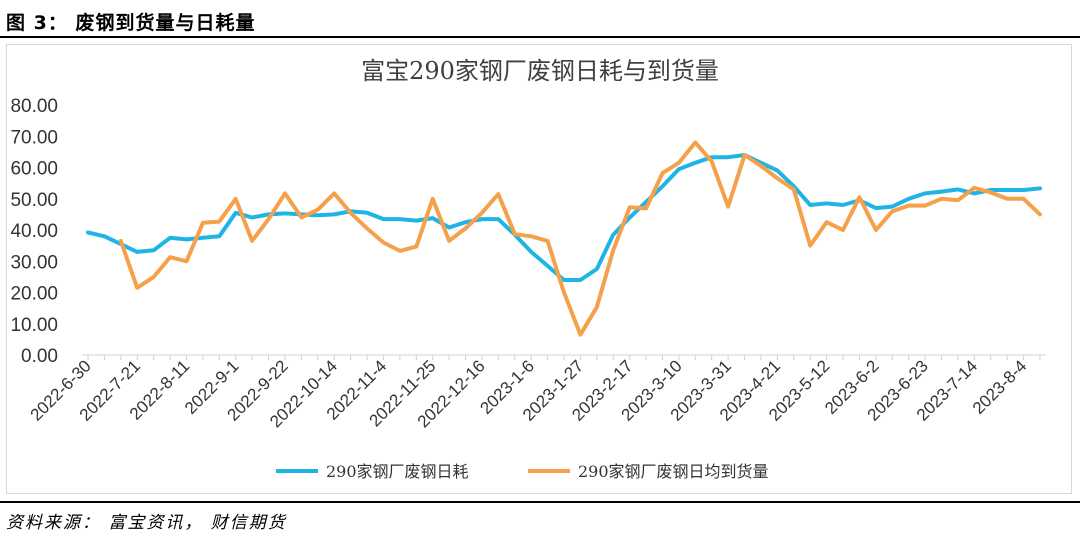  I want to click on y-tick-label: 30.00, so click(34, 262).